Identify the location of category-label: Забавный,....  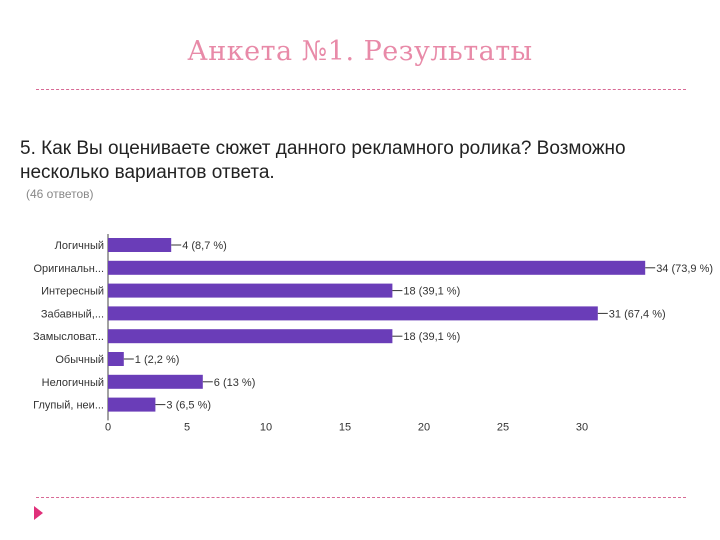
(72, 314).